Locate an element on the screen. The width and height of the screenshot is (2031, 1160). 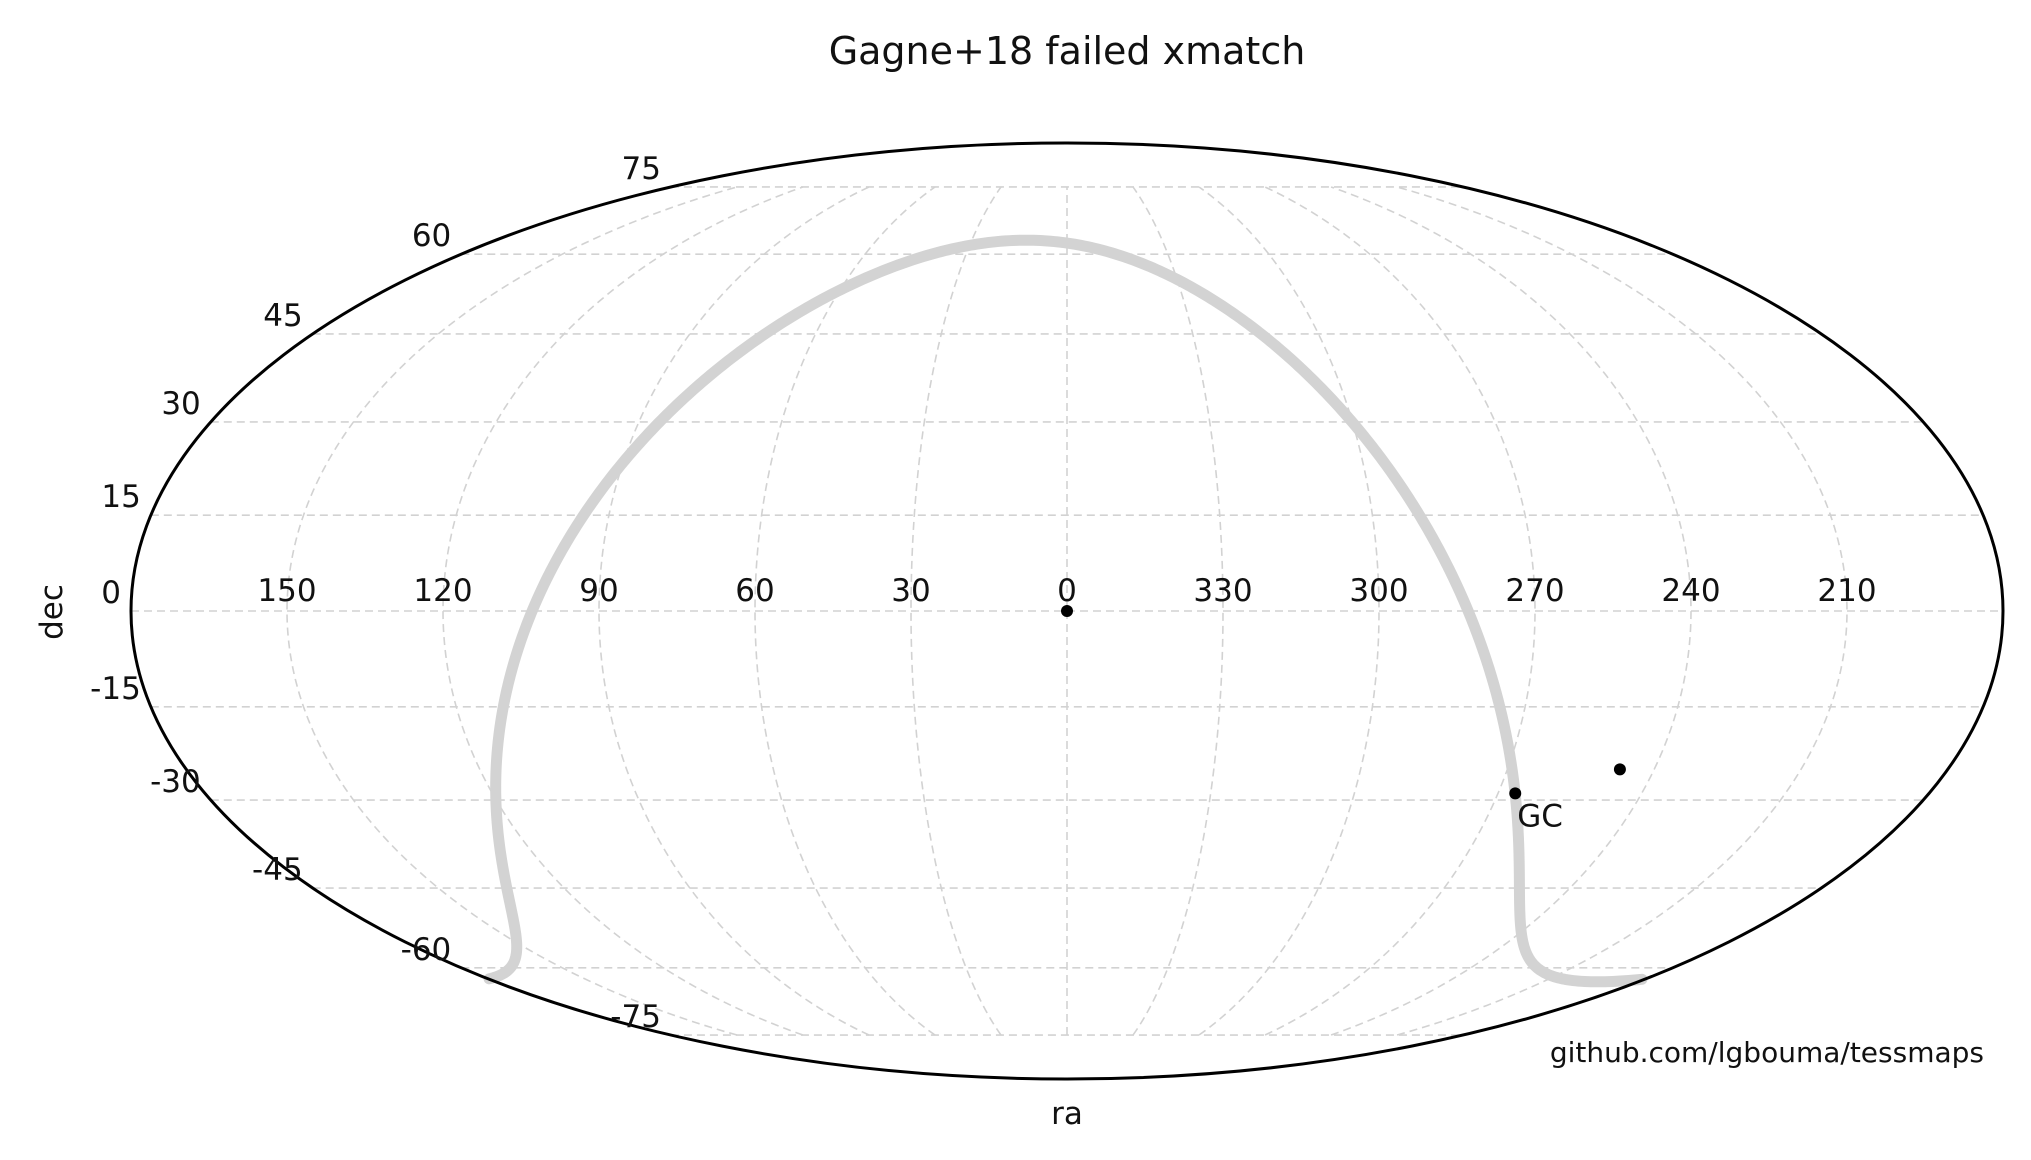
data-points is located at coordinates (1343, 702).